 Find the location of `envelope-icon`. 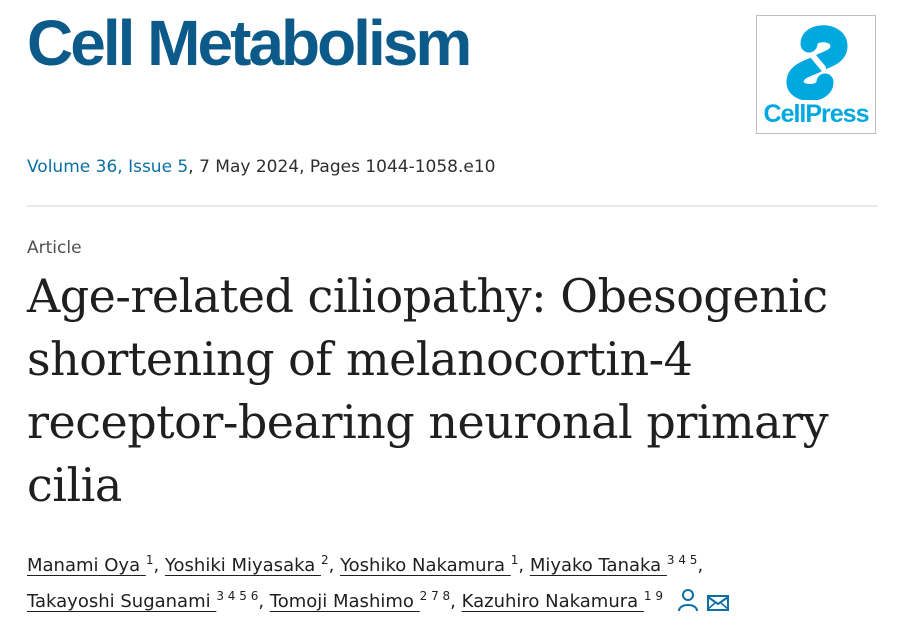

envelope-icon is located at coordinates (717, 607).